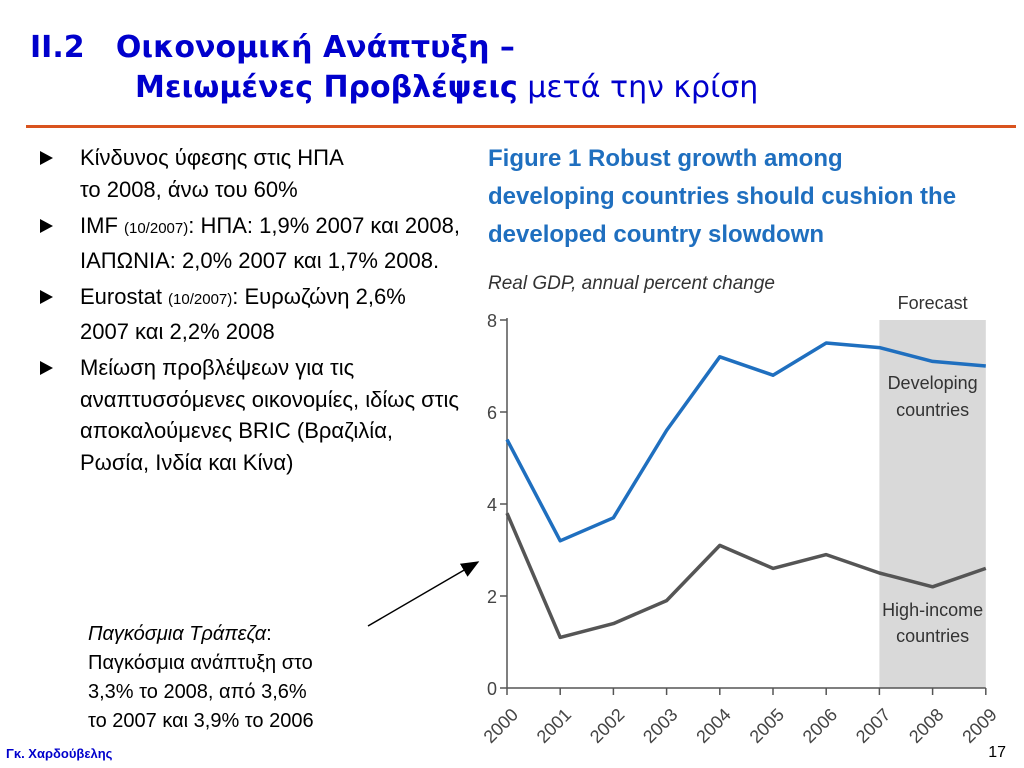 The image size is (1024, 768). Describe the element at coordinates (124, 296) in the screenshot. I see `bullet-prefix: Eurostat` at that location.